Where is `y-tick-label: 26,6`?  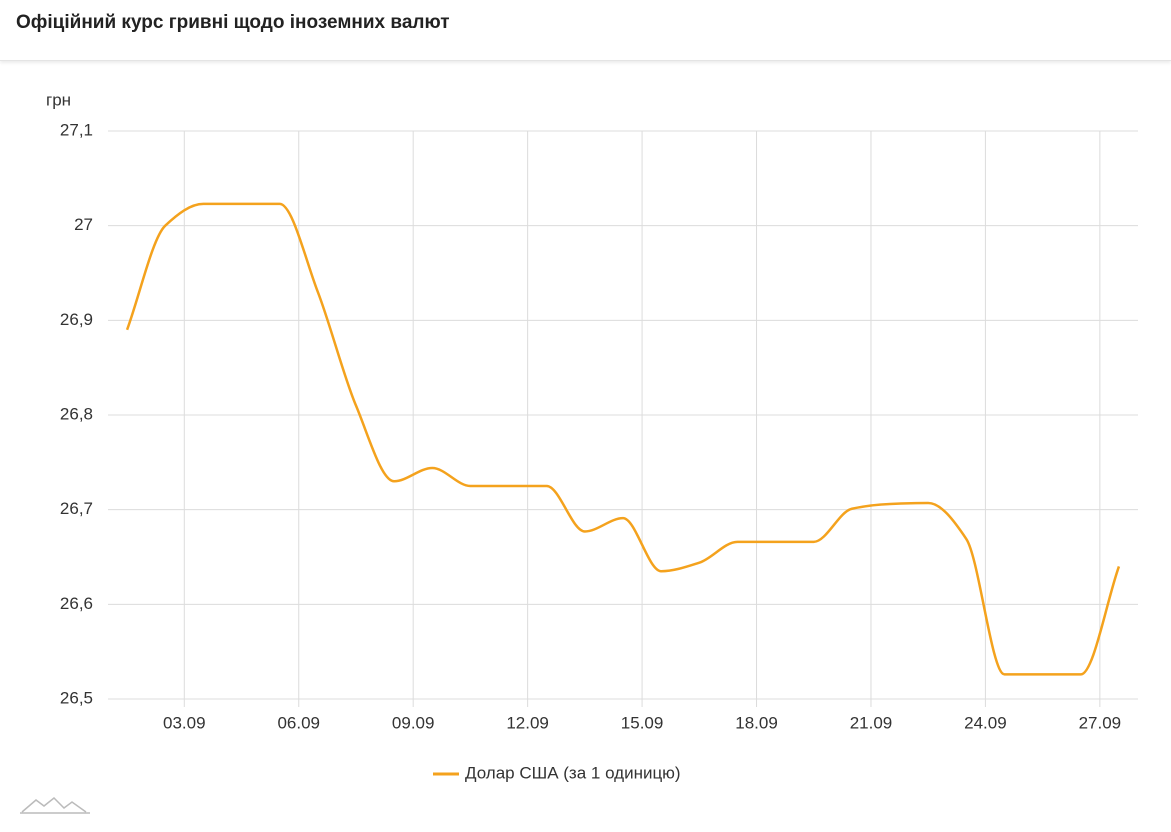
y-tick-label: 26,6 is located at coordinates (76, 603).